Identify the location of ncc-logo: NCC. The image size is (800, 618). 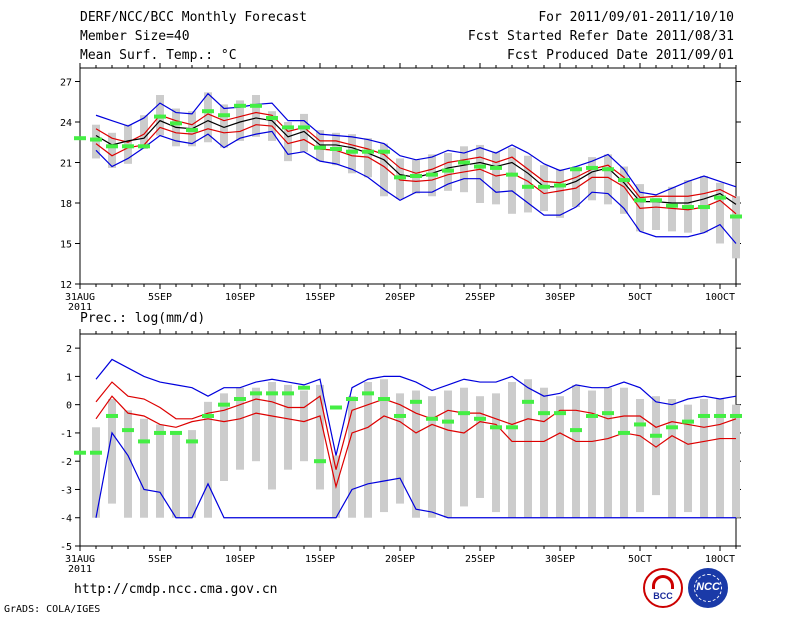
(708, 588).